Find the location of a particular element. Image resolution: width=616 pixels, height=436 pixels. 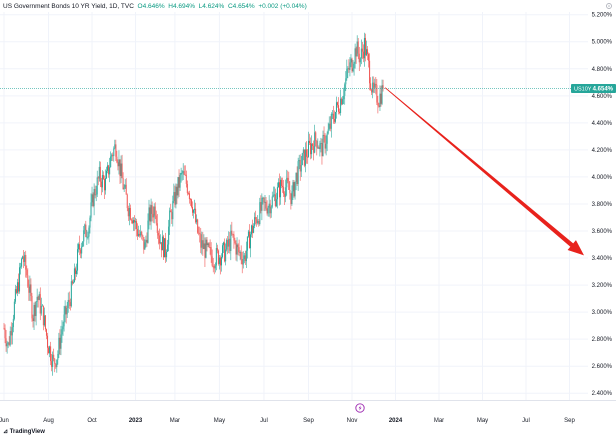

close-value: C4.654% is located at coordinates (241, 6).